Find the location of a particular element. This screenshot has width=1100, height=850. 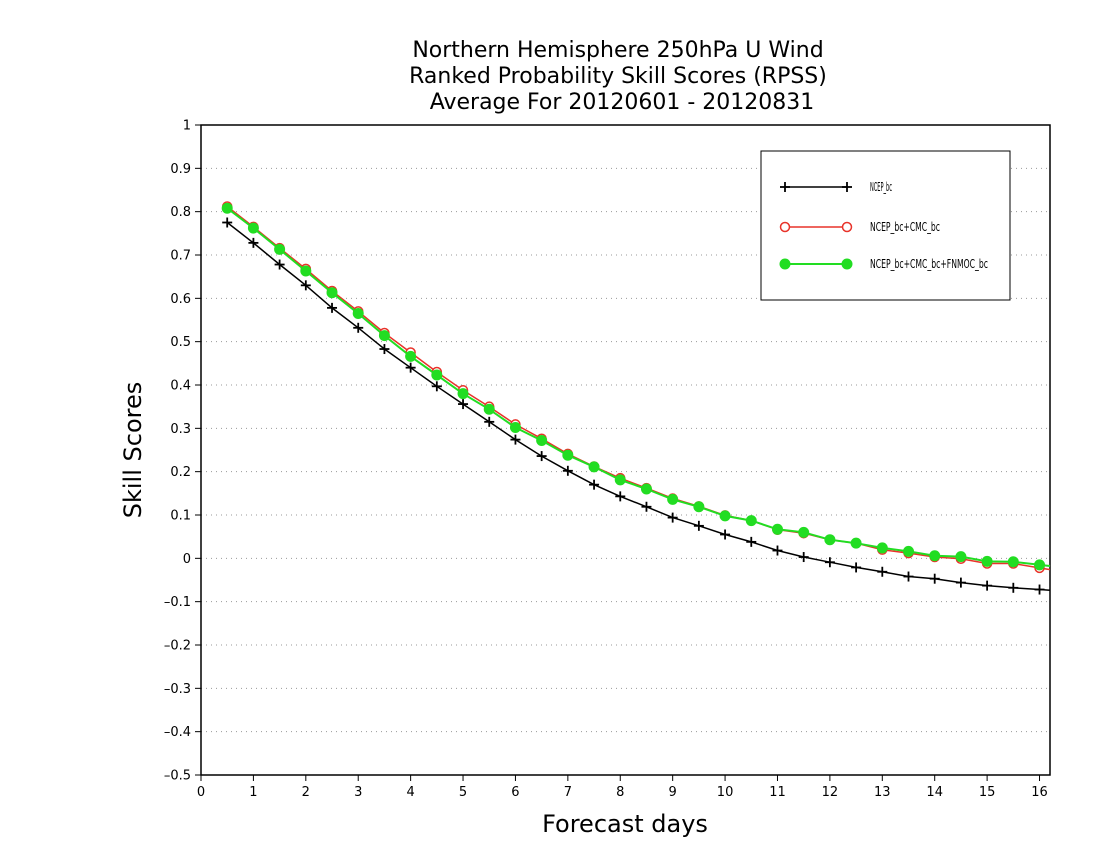

y-tick-label: –0.3 is located at coordinates (177, 689).